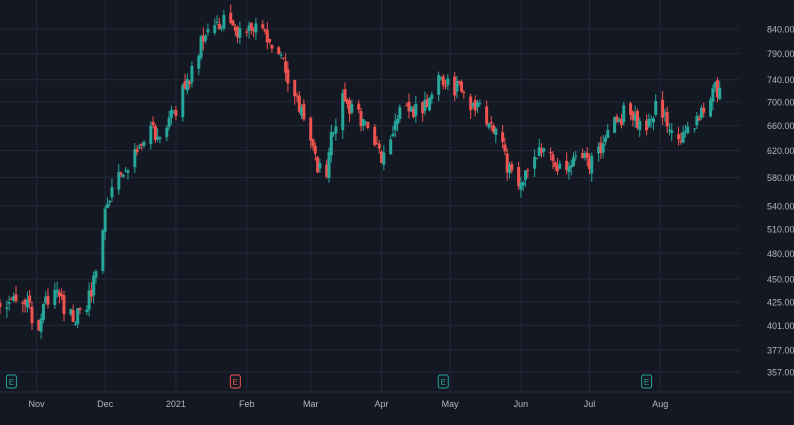 The width and height of the screenshot is (794, 425). Describe the element at coordinates (521, 404) in the screenshot. I see `time-tick-label: Jun` at that location.